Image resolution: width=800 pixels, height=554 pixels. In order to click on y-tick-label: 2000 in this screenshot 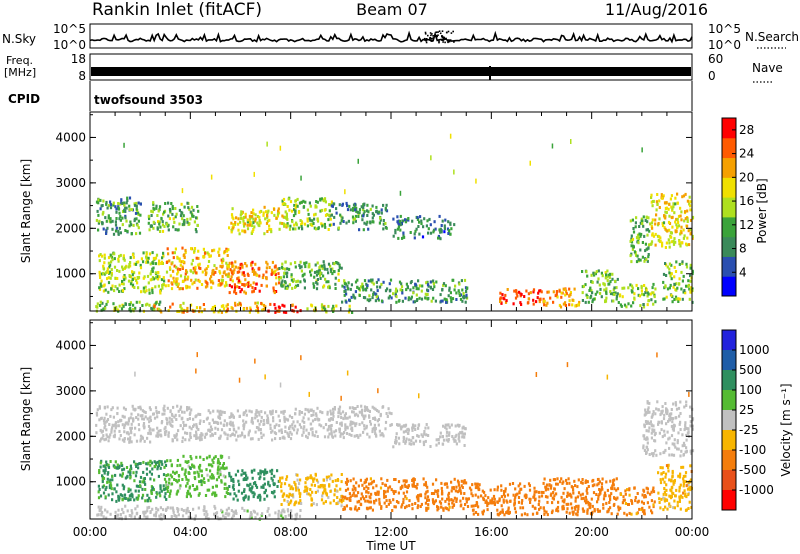, I will do `click(70, 228)`.